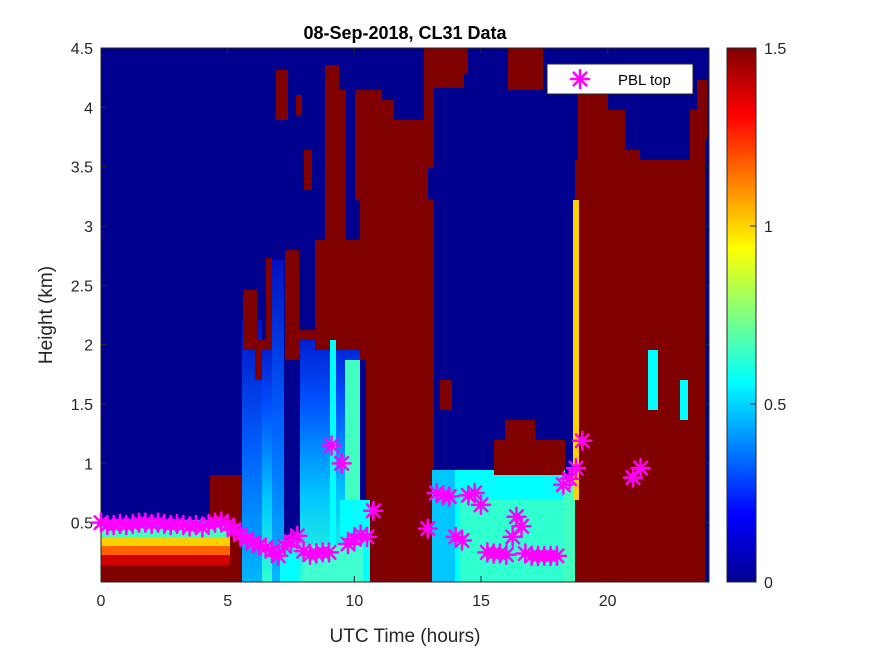 The height and width of the screenshot is (656, 875). Describe the element at coordinates (370, 498) in the screenshot. I see `pbl-top-series` at that location.